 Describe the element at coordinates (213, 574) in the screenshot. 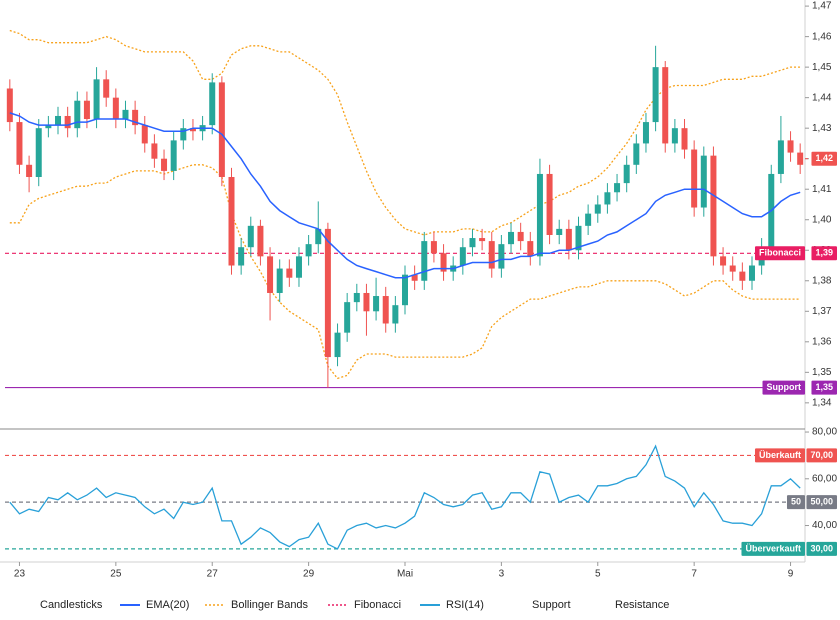

I see `x-tick-label: 27` at that location.